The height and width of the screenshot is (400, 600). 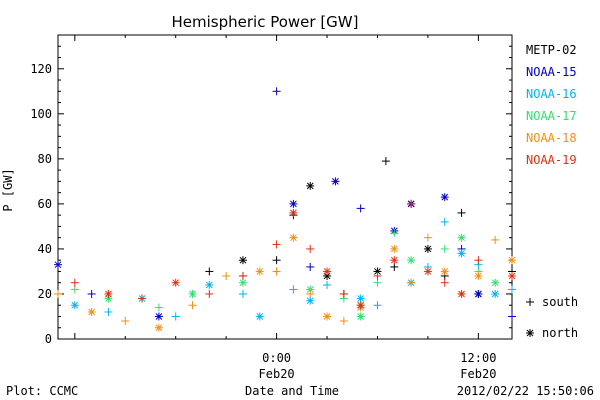 What do you see at coordinates (560, 302) in the screenshot?
I see `marker-legend-label: south` at bounding box center [560, 302].